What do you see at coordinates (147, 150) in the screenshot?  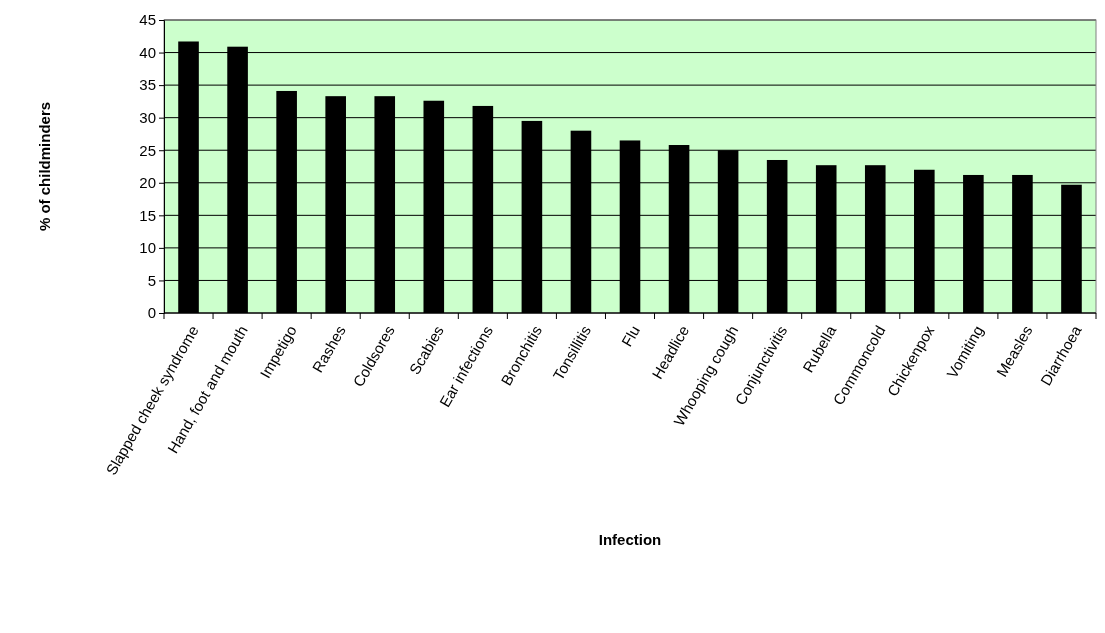 I see `y-tick-label: 25` at bounding box center [147, 150].